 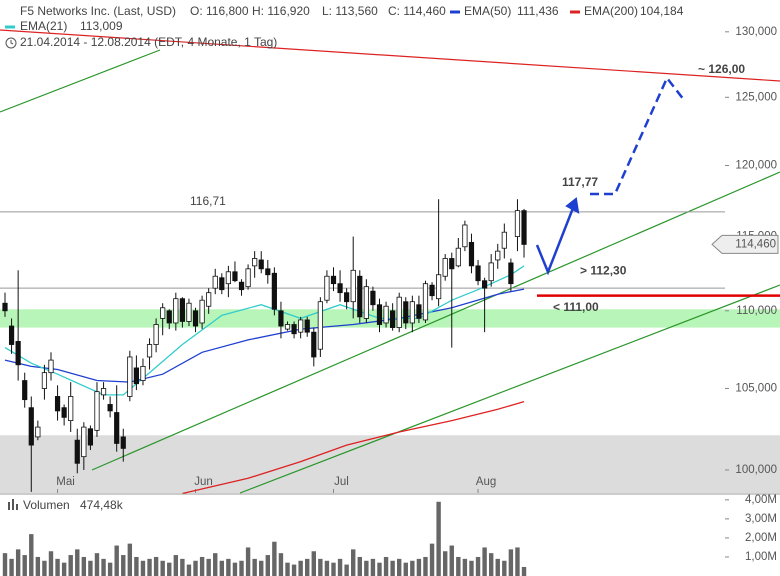 What do you see at coordinates (281, 11) in the screenshot?
I see `ohlc-label: H: 116,920` at bounding box center [281, 11].